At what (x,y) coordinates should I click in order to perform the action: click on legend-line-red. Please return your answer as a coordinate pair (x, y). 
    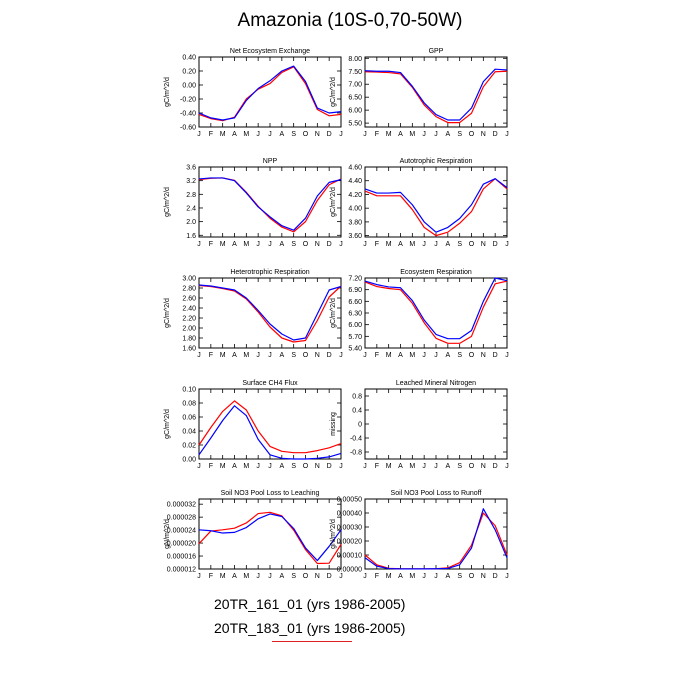
    Looking at the image, I should click on (312, 641).